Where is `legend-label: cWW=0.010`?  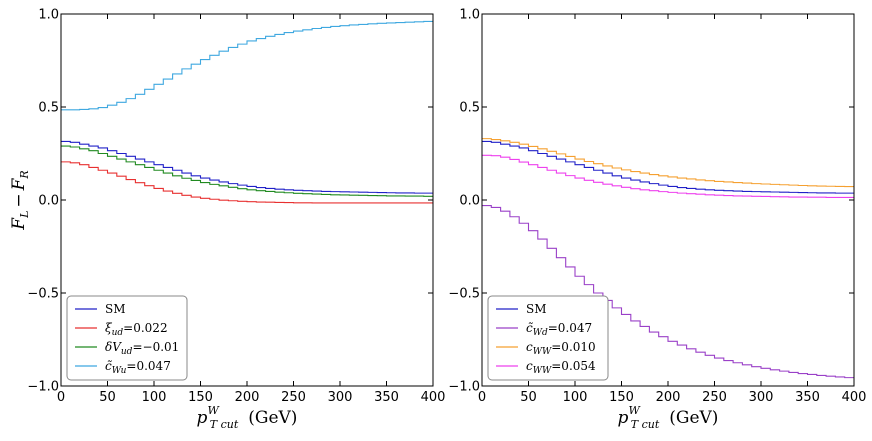
legend-label: cWW=0.010 is located at coordinates (561, 348).